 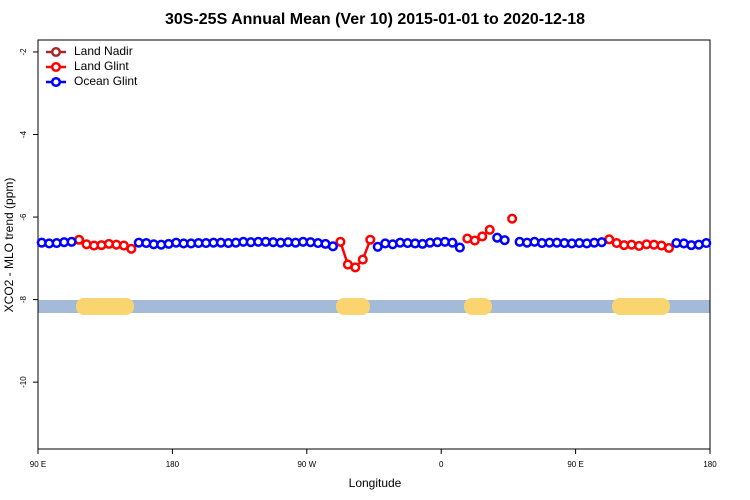 I want to click on y-tick-label: -2, so click(x=23, y=52).